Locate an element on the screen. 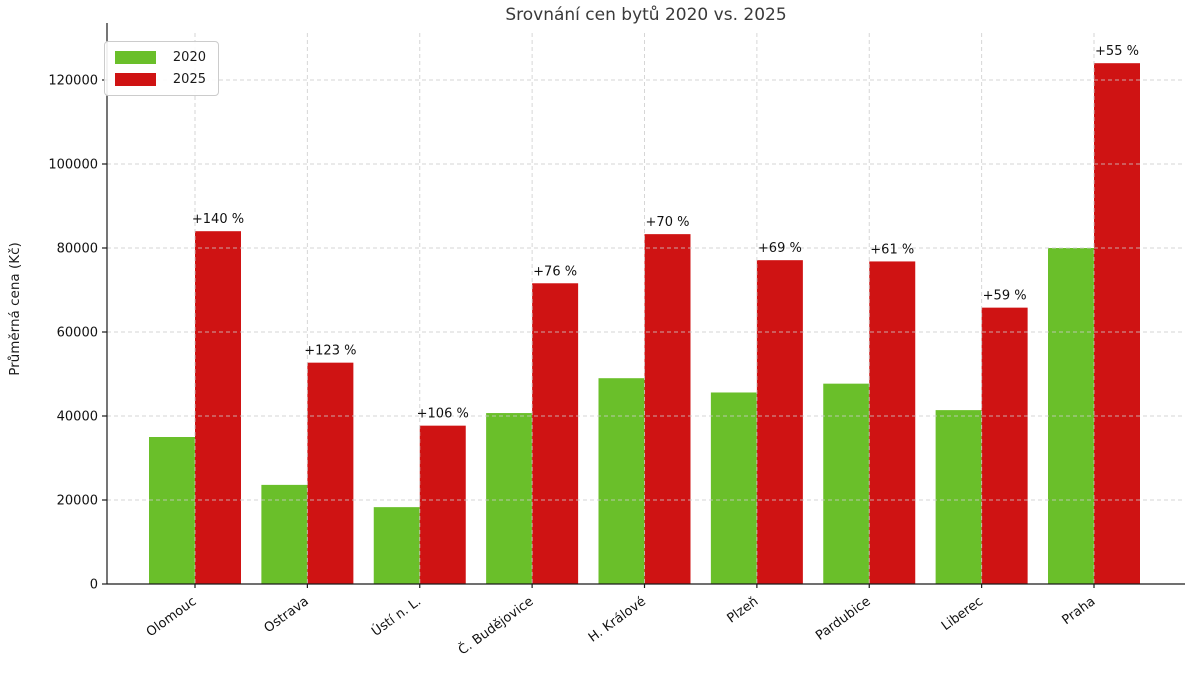 This screenshot has height=695, width=1199. bar-2020-olomouc is located at coordinates (172, 510).